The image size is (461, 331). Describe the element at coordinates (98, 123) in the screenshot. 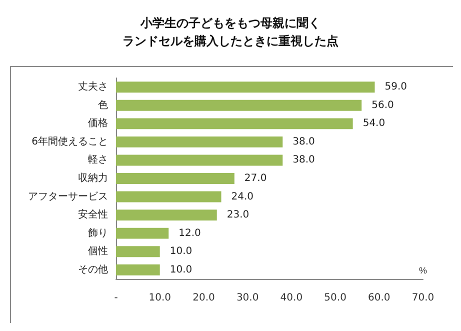

I see `y-tick-label: 価格` at that location.